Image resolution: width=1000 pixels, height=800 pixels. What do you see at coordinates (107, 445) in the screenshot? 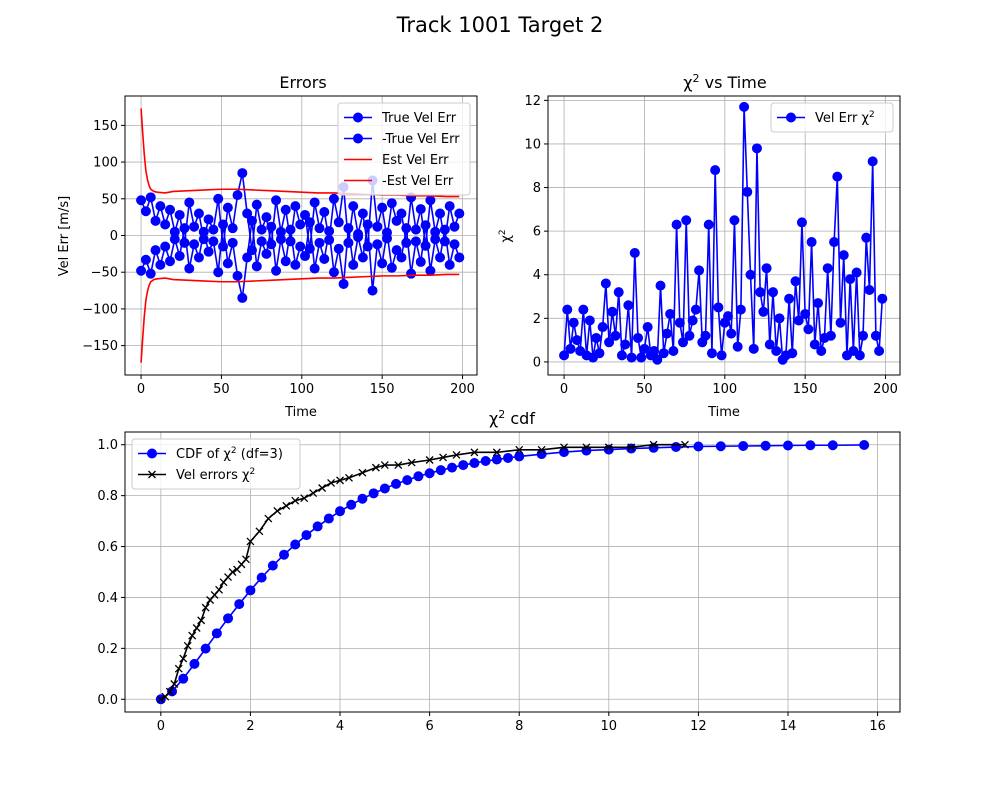
I see `y-tick-label: 1.0` at bounding box center [107, 445].